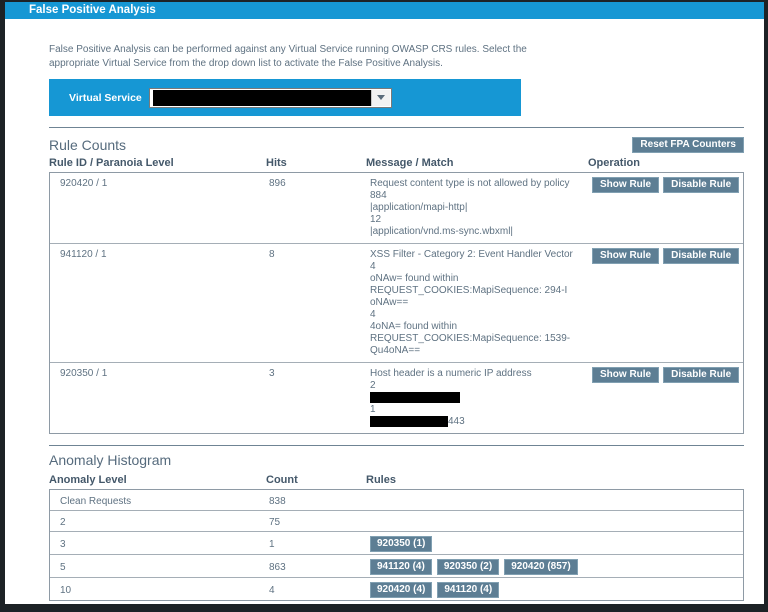  Describe the element at coordinates (541, 567) in the screenshot. I see `rule-chip-button: 920420 (857)` at that location.